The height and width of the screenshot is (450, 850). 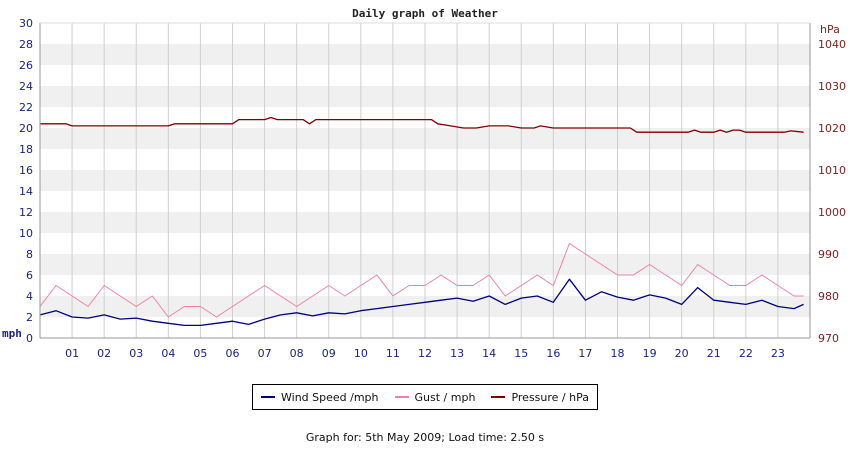 I want to click on legend-item-gust: Gust / mph, so click(x=435, y=397).